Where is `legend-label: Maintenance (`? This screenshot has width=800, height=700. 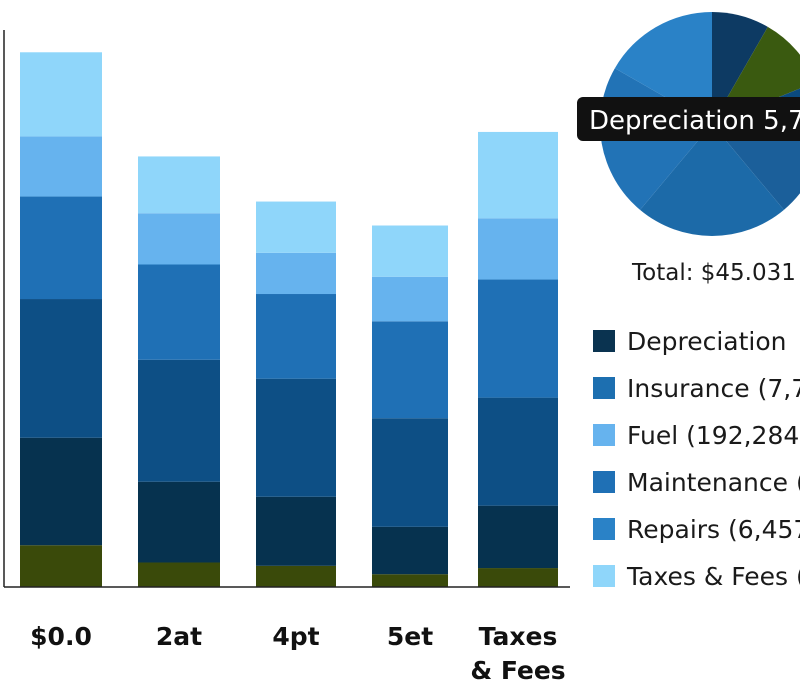
legend-label: Maintenance ( is located at coordinates (713, 482).